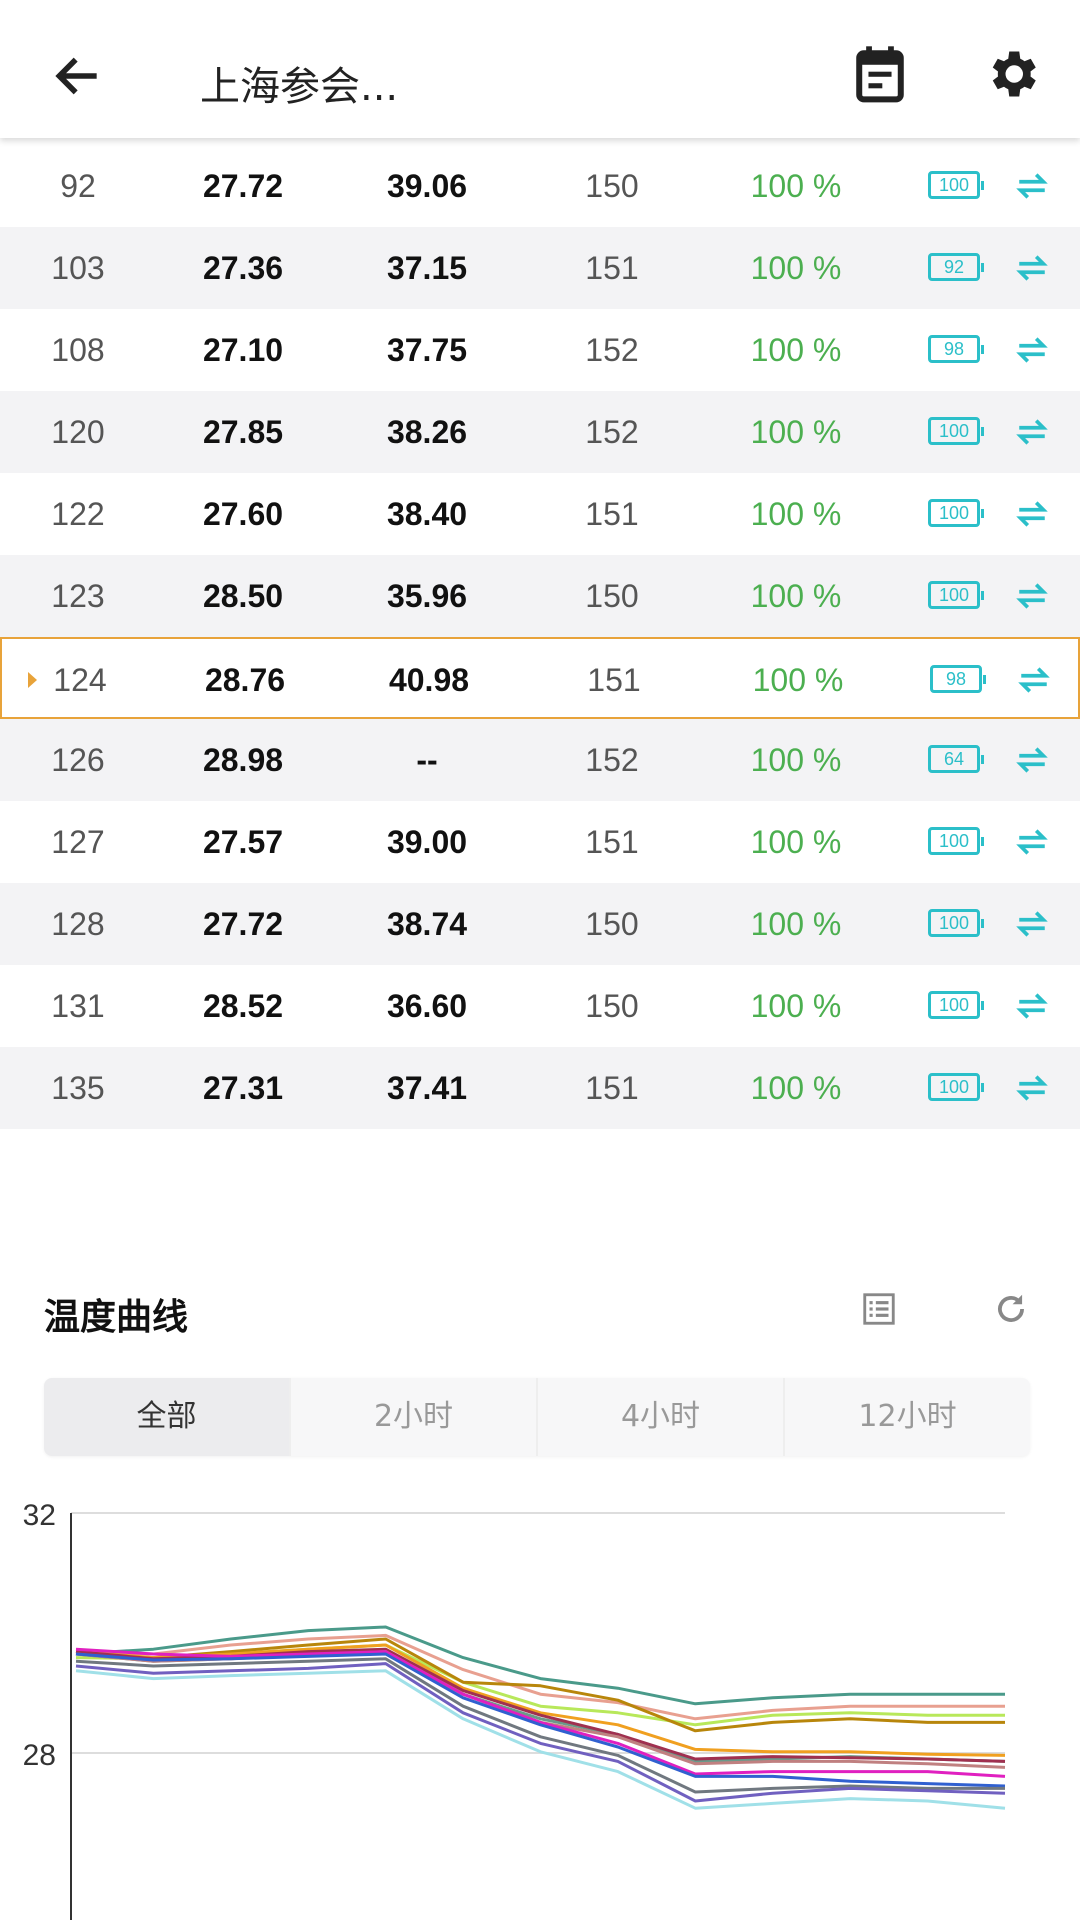  I want to click on table-row: 108 27.10 37.75 152 100 % 98, so click(540, 350).